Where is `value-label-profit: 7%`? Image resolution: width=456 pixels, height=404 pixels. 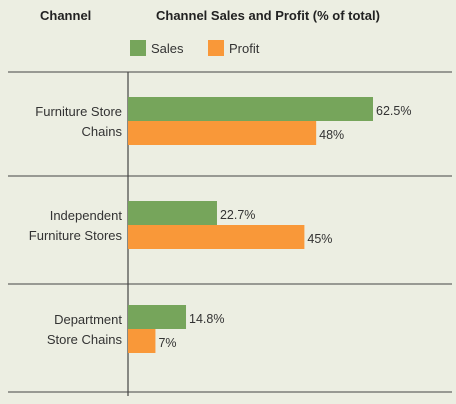
value-label-profit: 7% is located at coordinates (167, 343).